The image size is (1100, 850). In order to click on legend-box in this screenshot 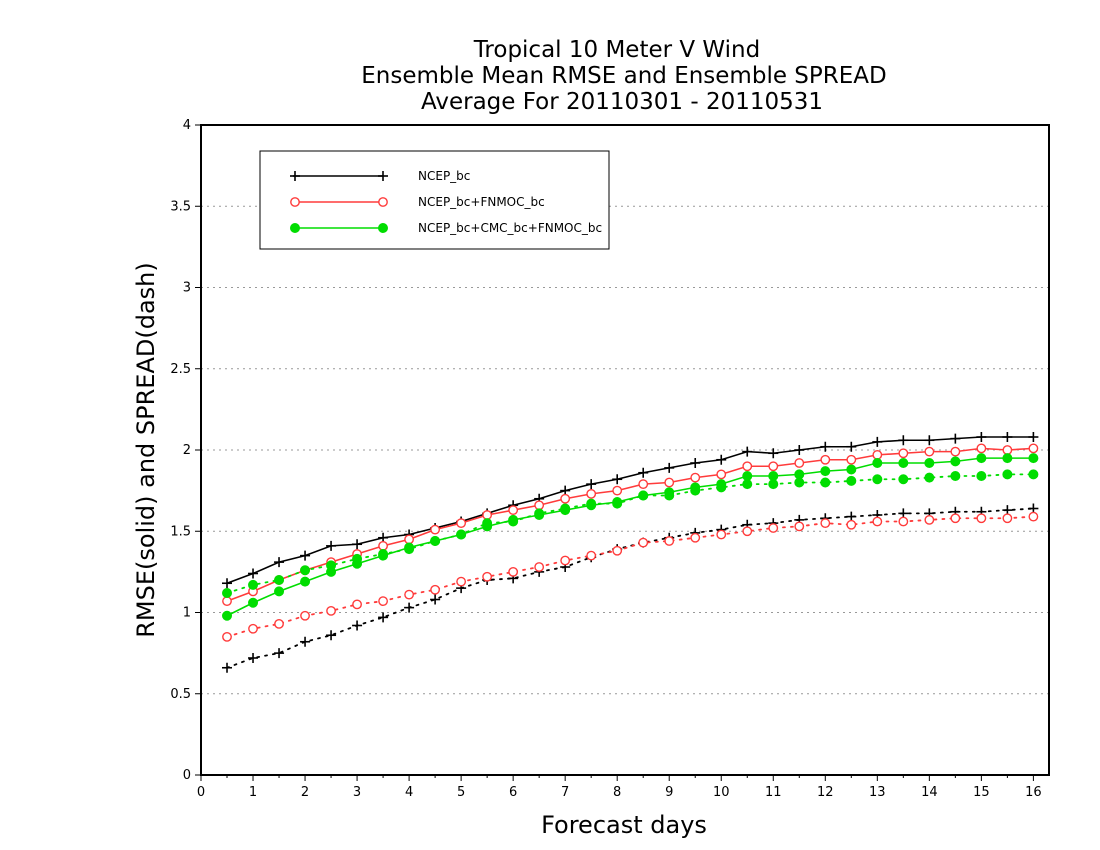, I will do `click(434, 200)`.